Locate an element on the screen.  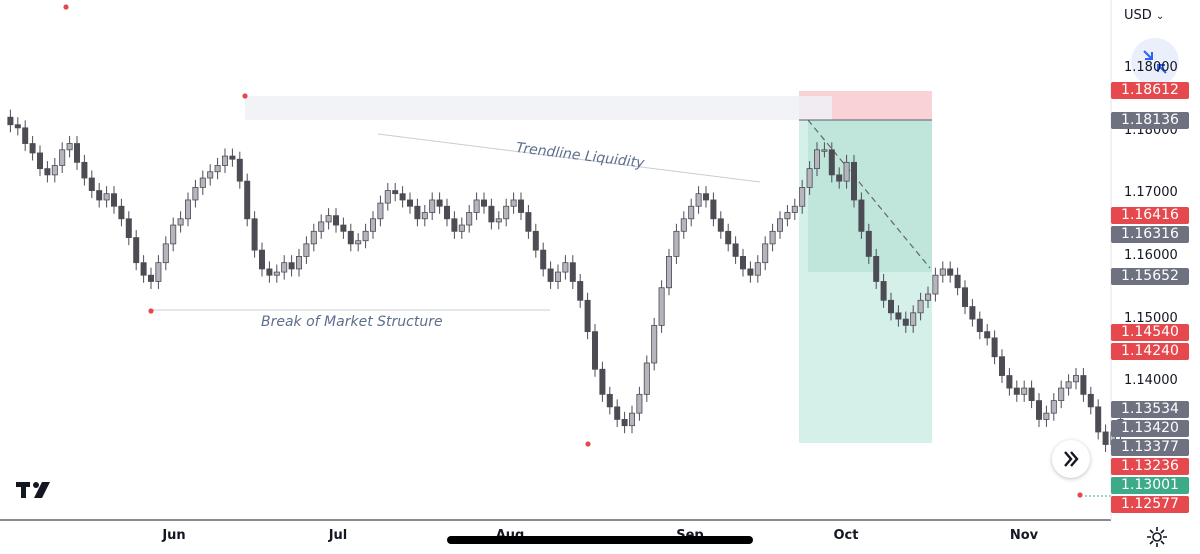
gear-icon is located at coordinates (1157, 539).